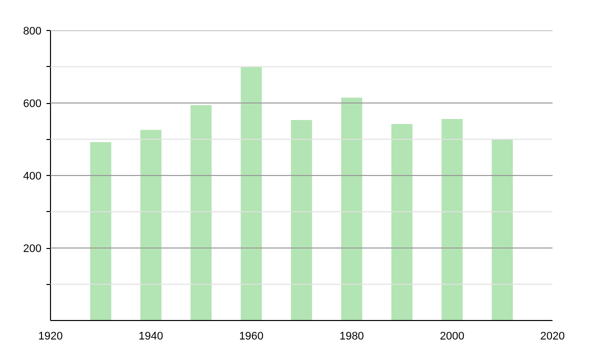 The height and width of the screenshot is (350, 600). I want to click on y-tick-label: 200, so click(32, 249).